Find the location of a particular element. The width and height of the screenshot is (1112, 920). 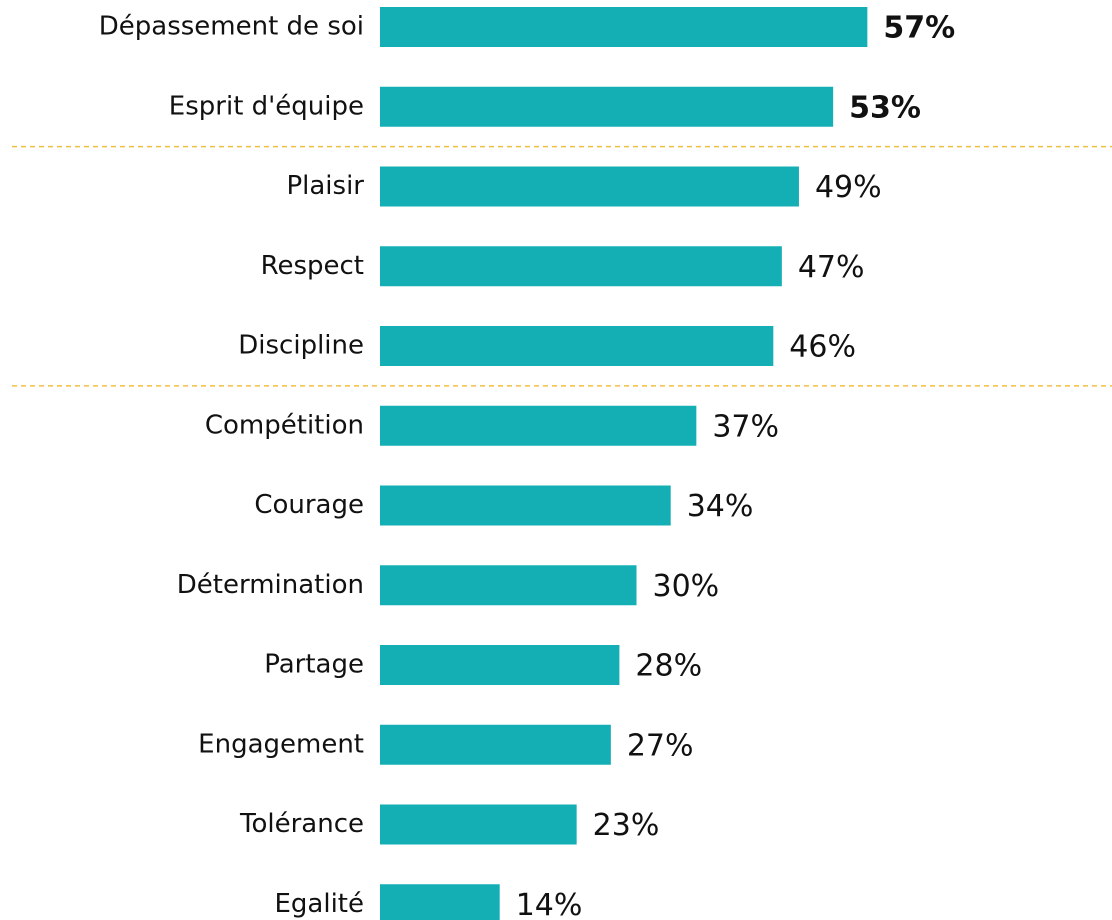

category-label: Egalité is located at coordinates (319, 904).